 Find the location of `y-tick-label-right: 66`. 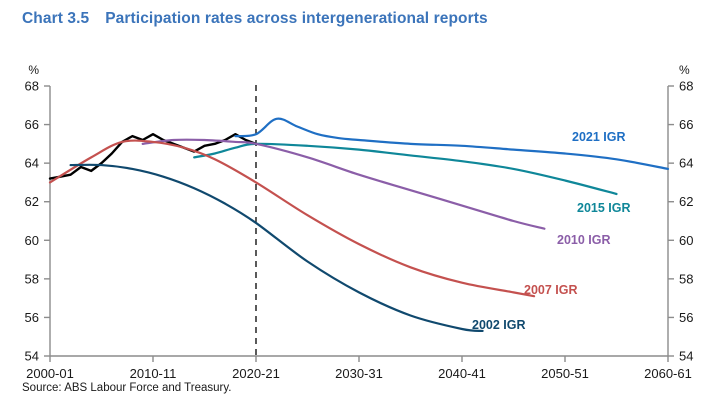

y-tick-label-right: 66 is located at coordinates (686, 124).